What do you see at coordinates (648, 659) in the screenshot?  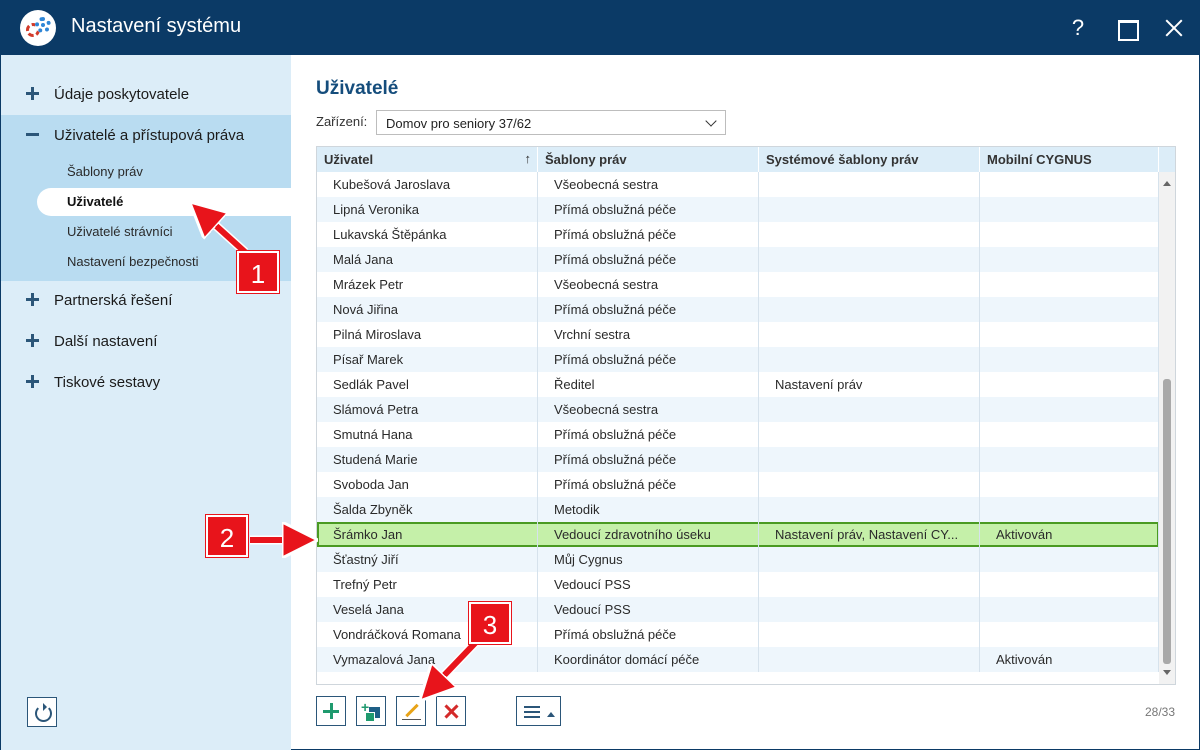 I see `table-cell: Koordinátor domácí péče` at bounding box center [648, 659].